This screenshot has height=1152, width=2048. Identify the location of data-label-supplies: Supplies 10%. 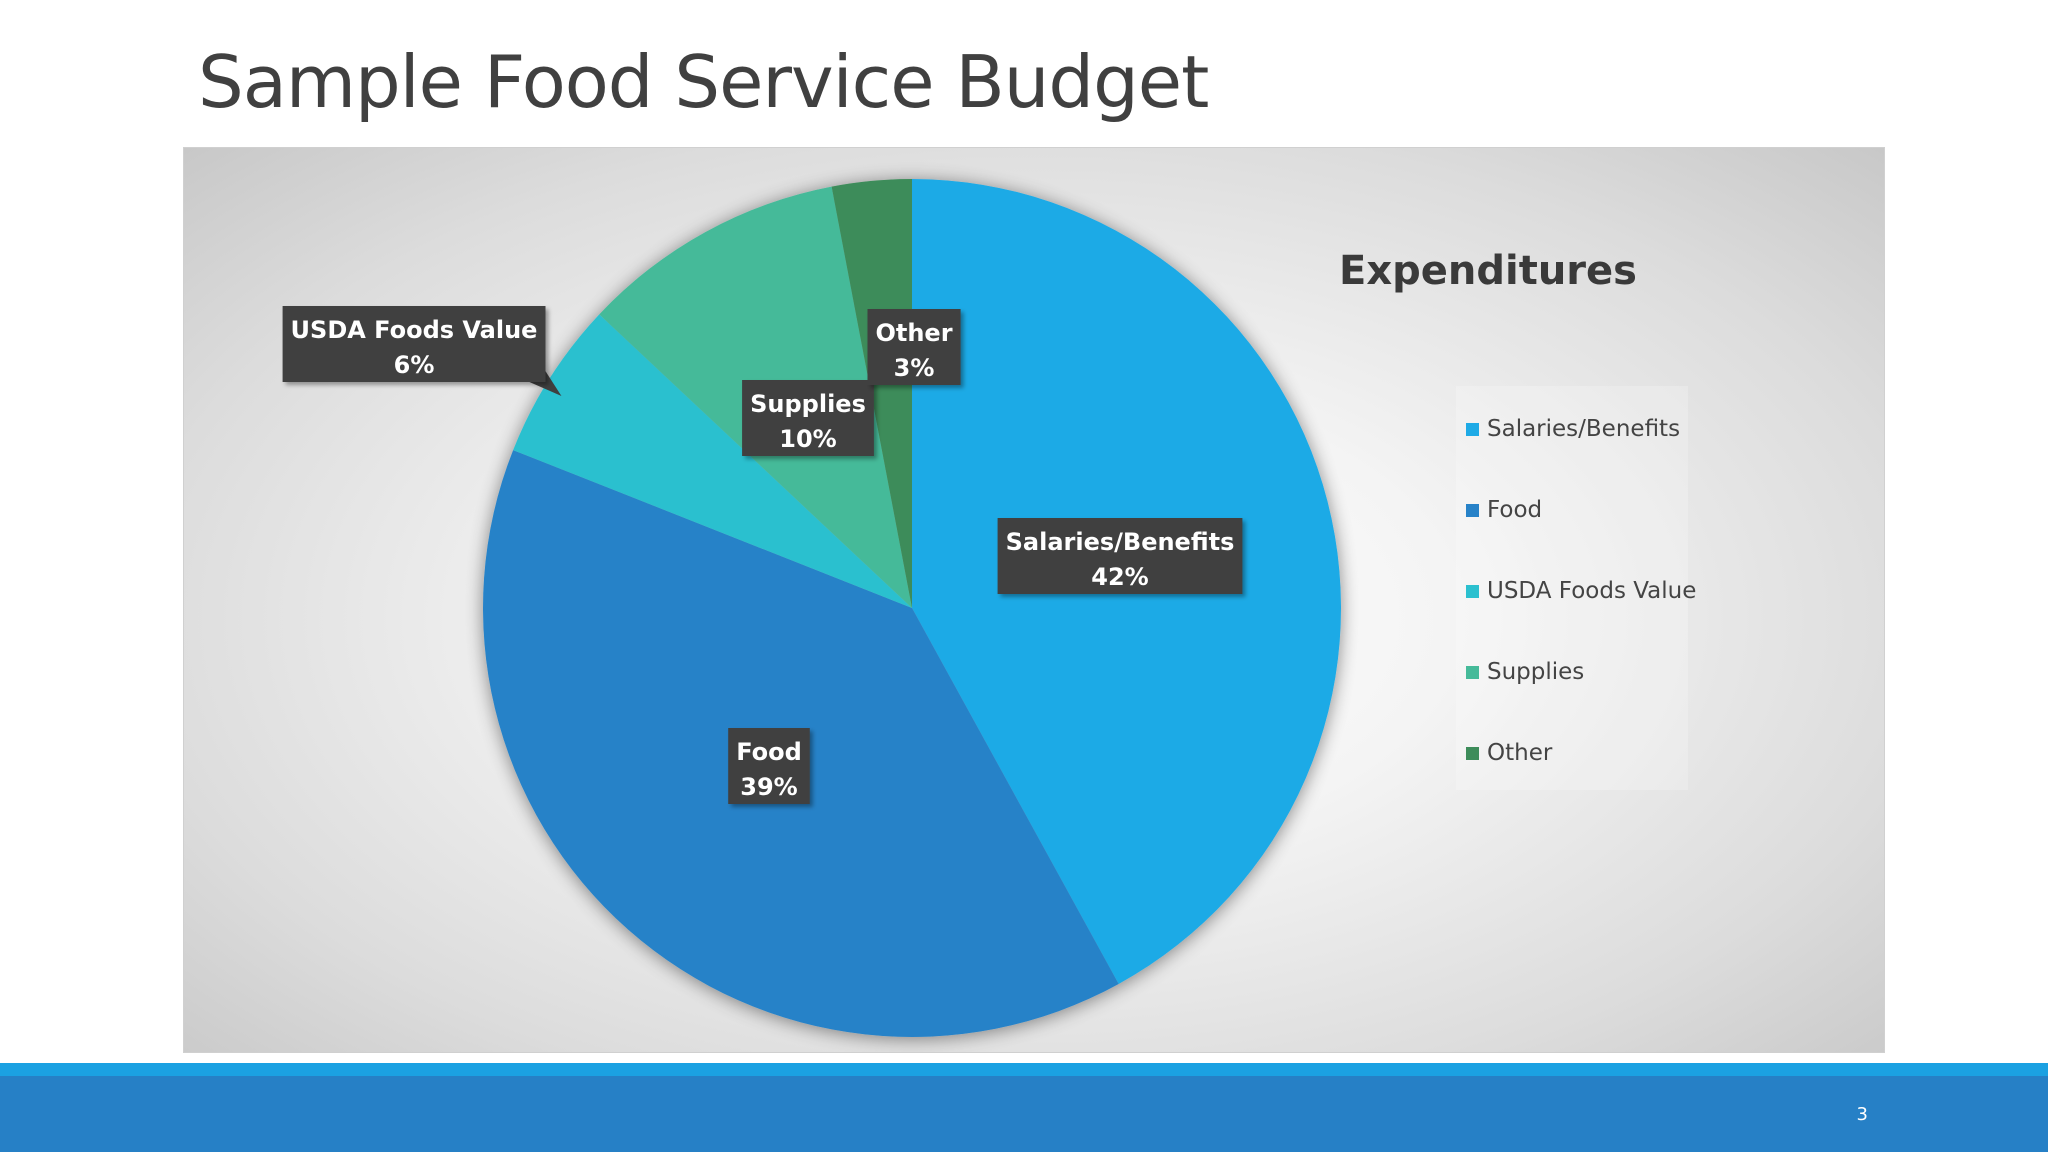
(808, 418).